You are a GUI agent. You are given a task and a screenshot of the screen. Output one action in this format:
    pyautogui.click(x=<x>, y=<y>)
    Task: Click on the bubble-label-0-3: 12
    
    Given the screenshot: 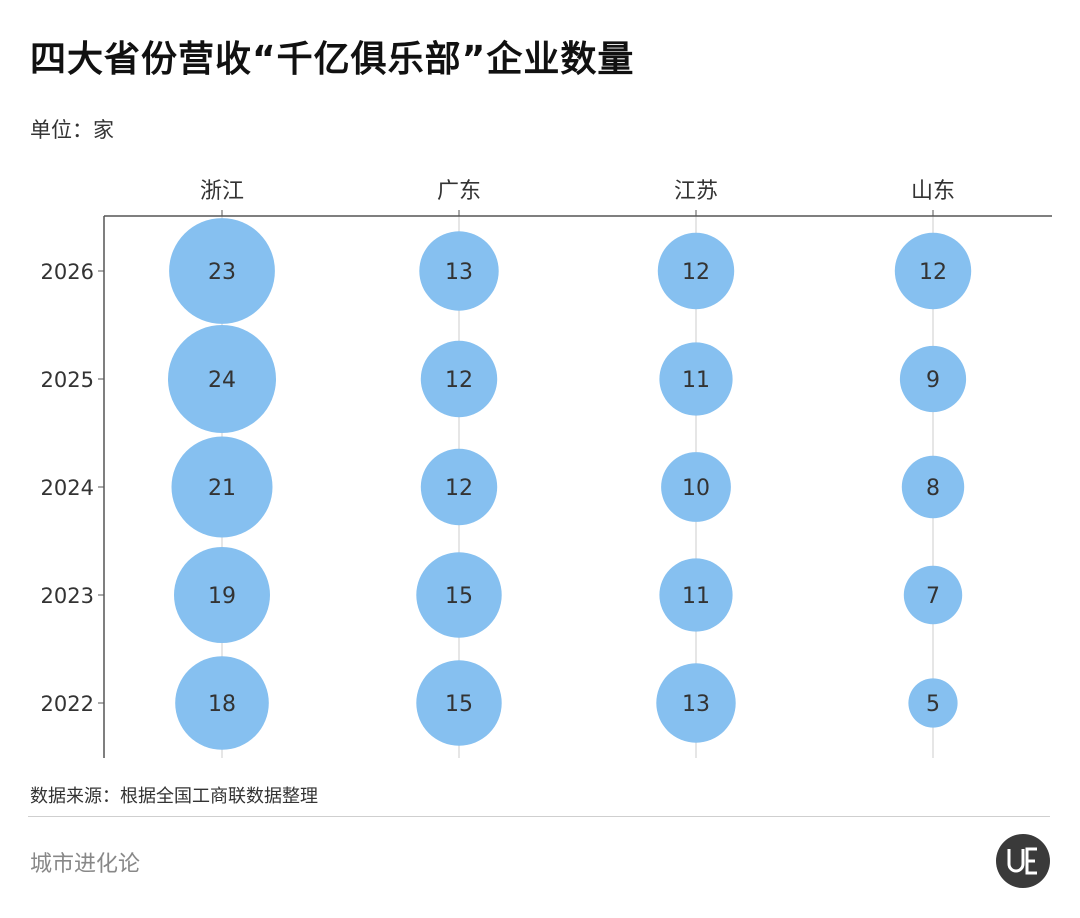 What is the action you would take?
    pyautogui.click(x=933, y=272)
    